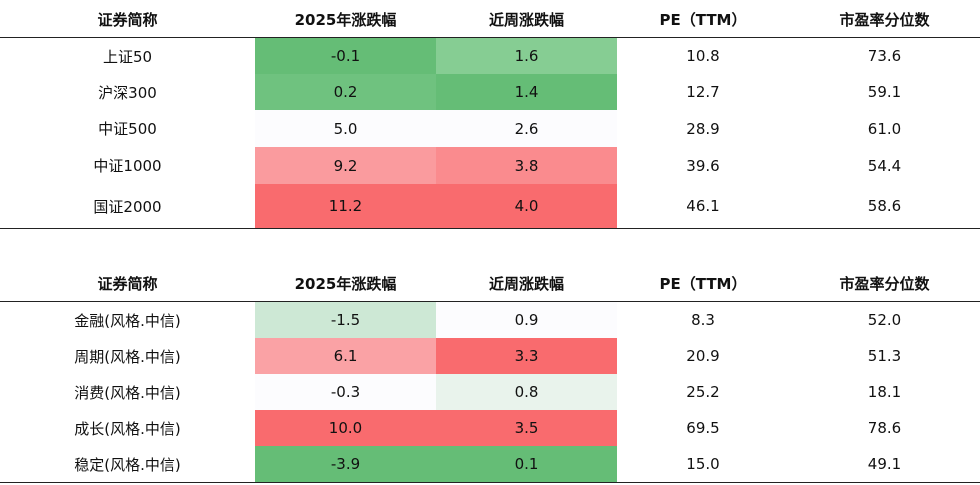 The width and height of the screenshot is (980, 485). What do you see at coordinates (345, 464) in the screenshot?
I see `cell-ytd: -3.9` at bounding box center [345, 464].